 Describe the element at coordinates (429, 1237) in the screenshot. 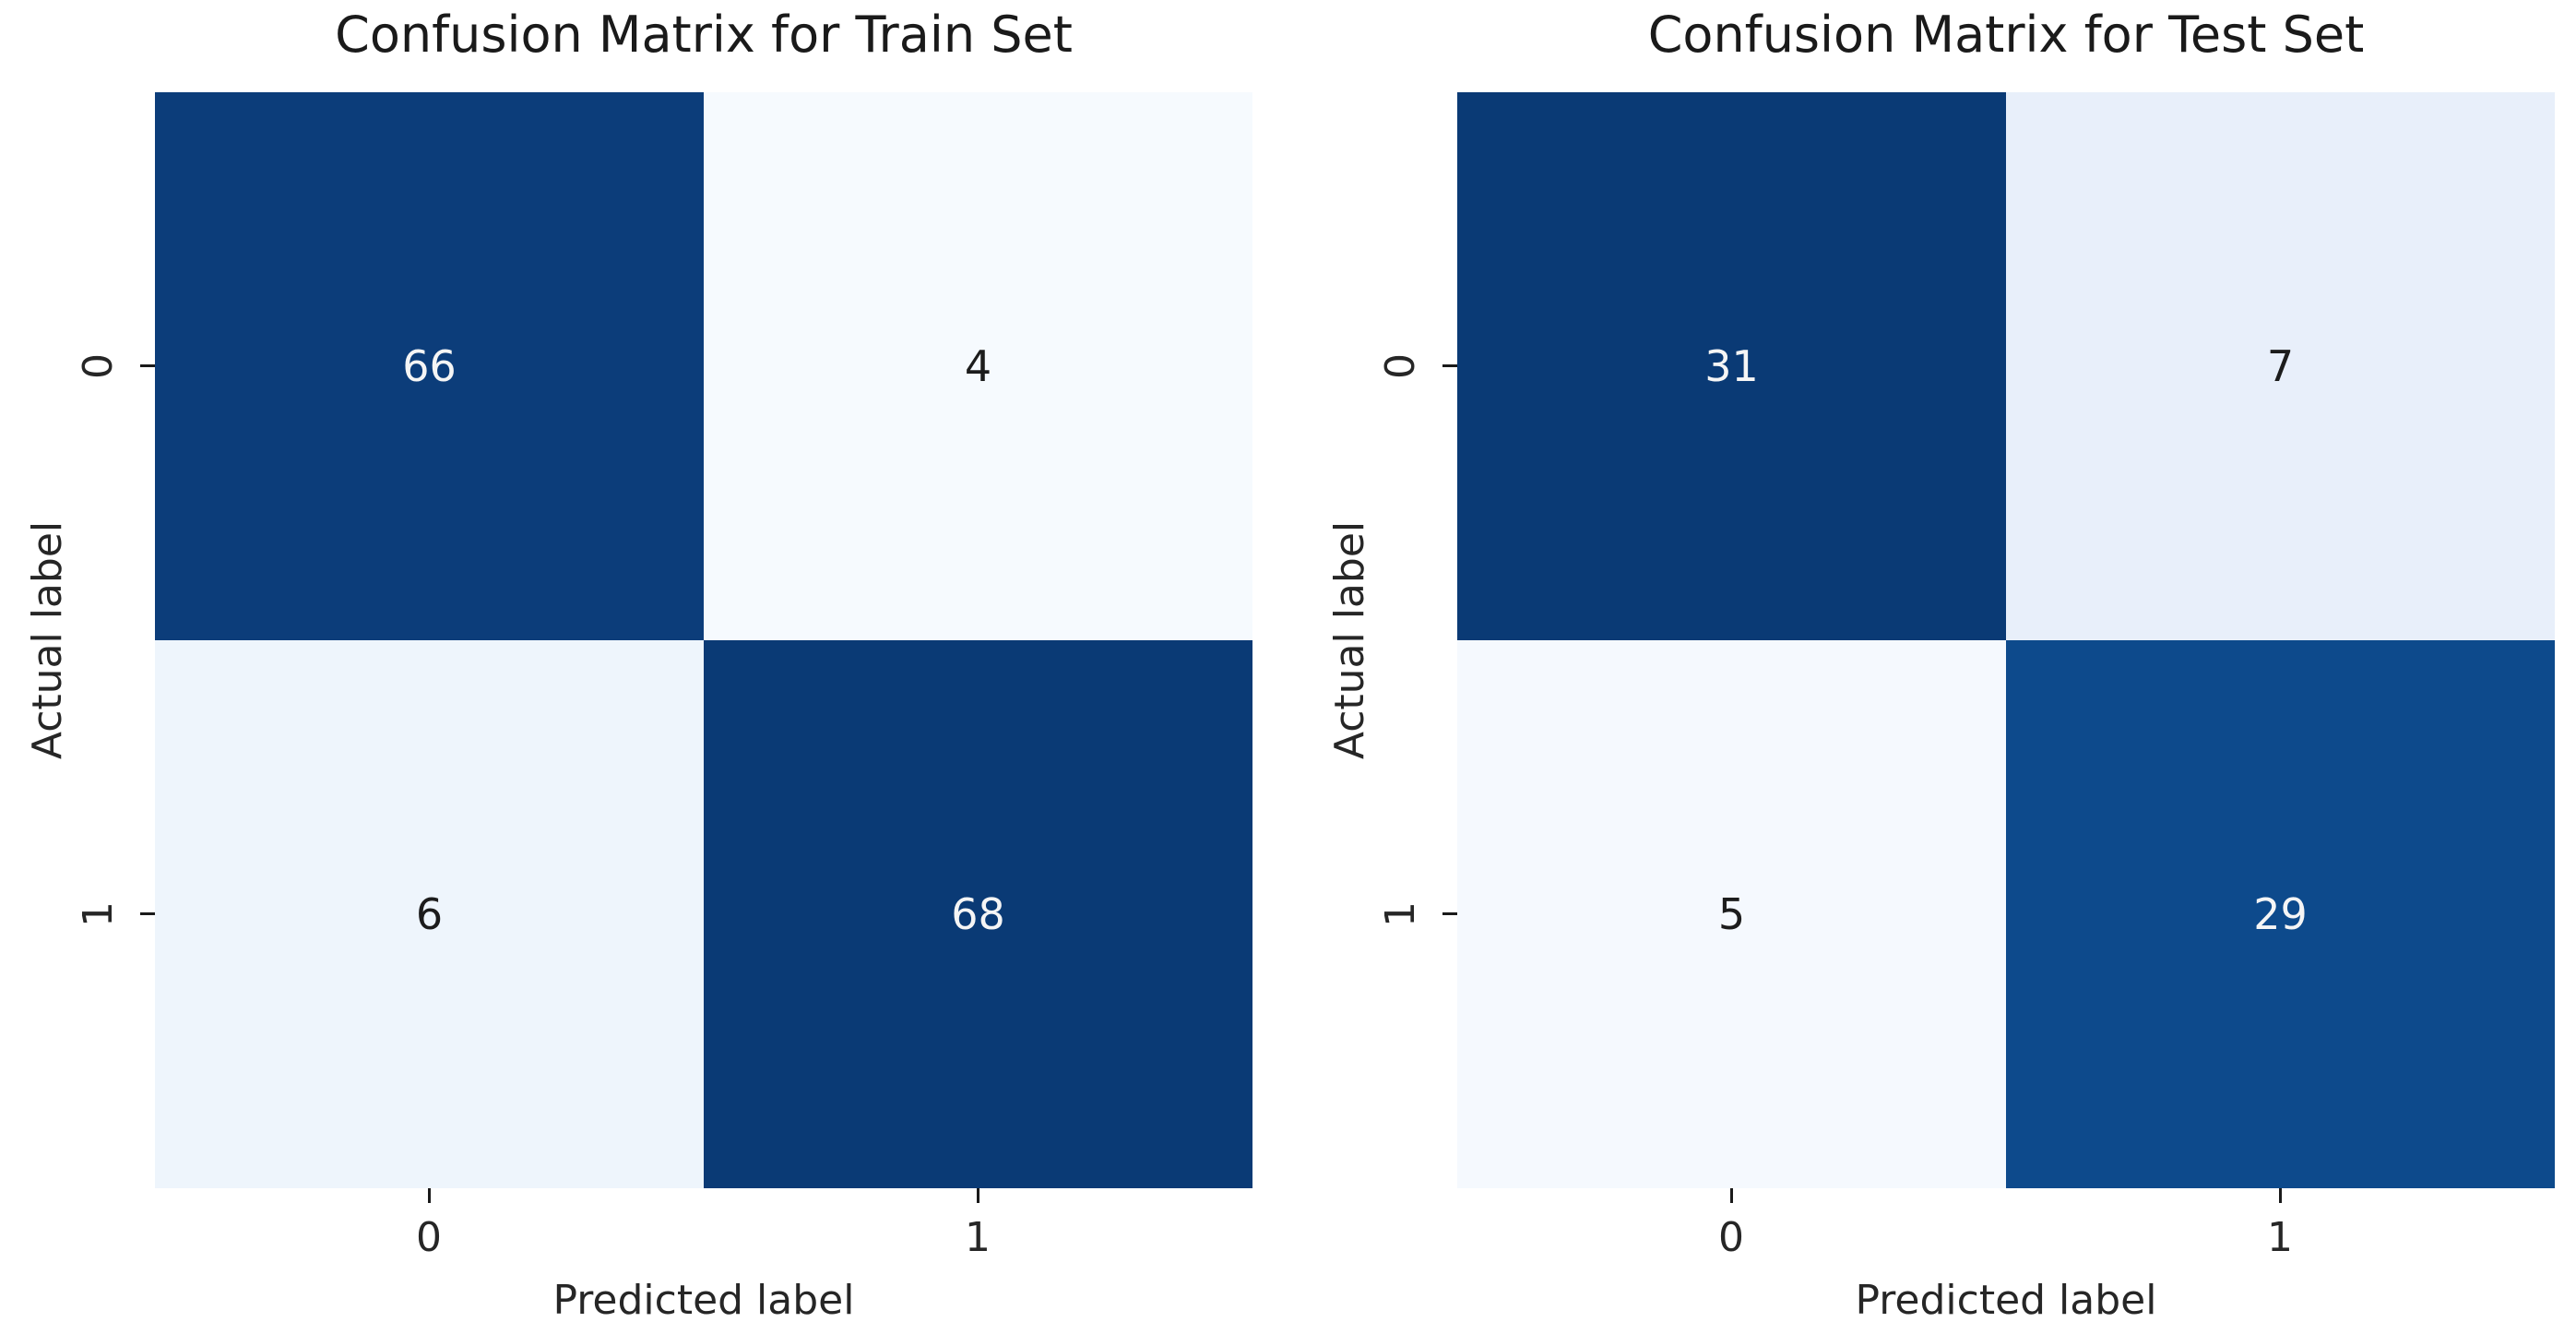

I see `train-xtick-label-0: 0` at that location.